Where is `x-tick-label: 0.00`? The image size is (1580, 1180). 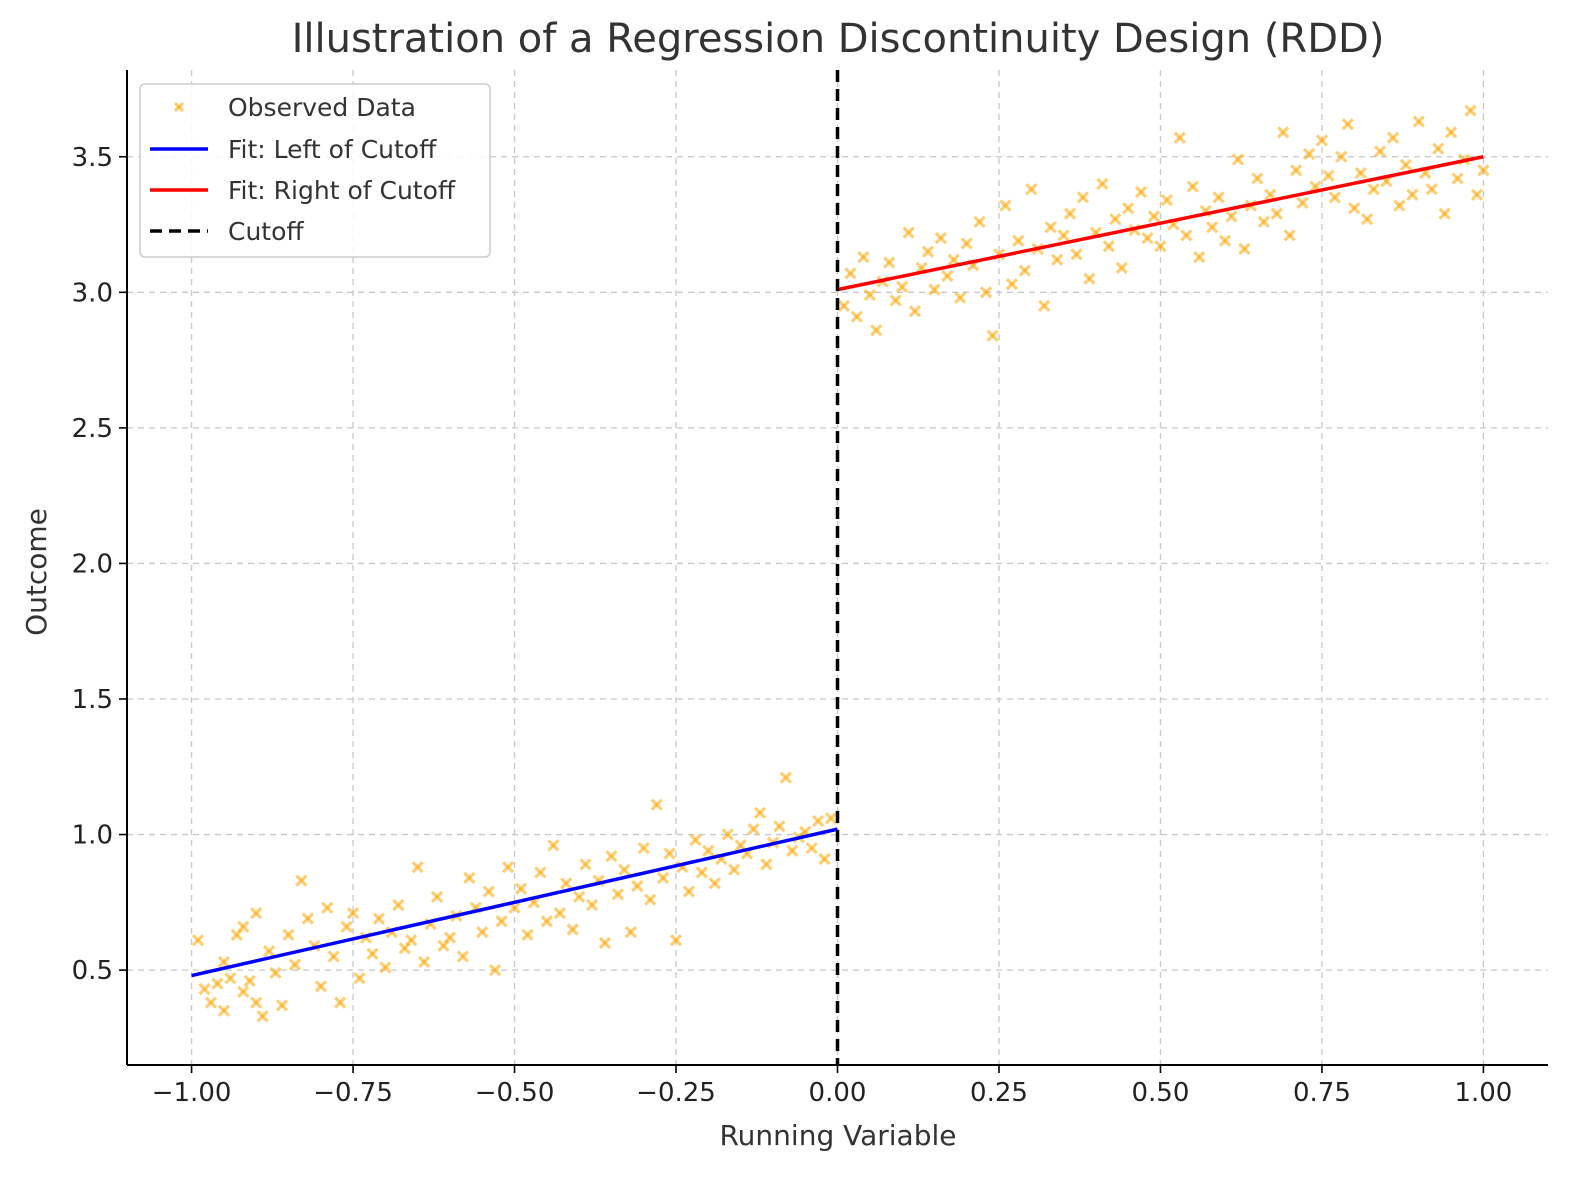
x-tick-label: 0.00 is located at coordinates (838, 1093).